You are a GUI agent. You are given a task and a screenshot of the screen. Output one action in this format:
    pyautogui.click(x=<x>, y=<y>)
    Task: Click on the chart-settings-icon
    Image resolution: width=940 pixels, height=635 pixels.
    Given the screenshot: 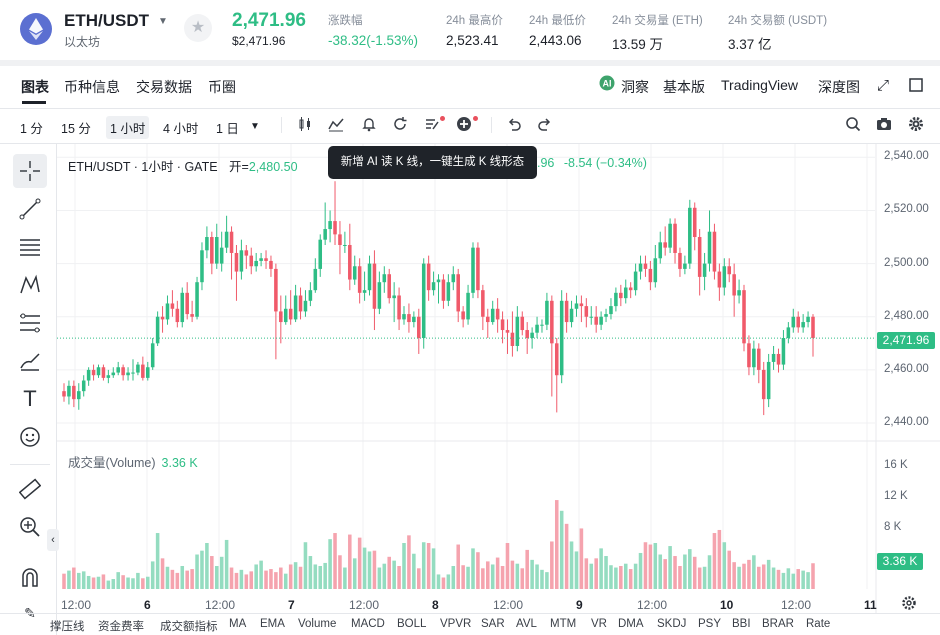 What is the action you would take?
    pyautogui.click(x=909, y=604)
    